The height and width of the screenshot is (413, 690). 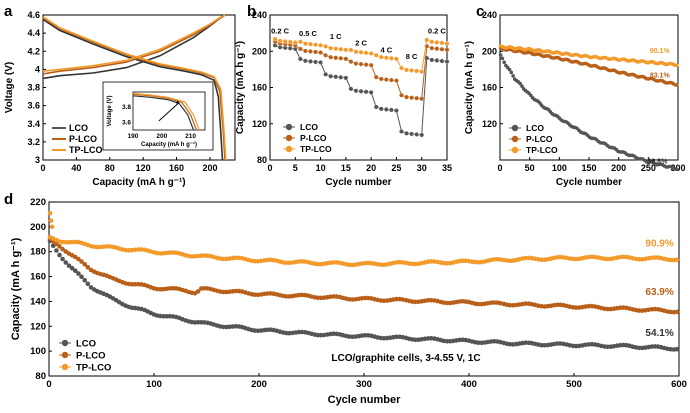 What do you see at coordinates (37, 69) in the screenshot?
I see `y-tick-label: 4` at bounding box center [37, 69].